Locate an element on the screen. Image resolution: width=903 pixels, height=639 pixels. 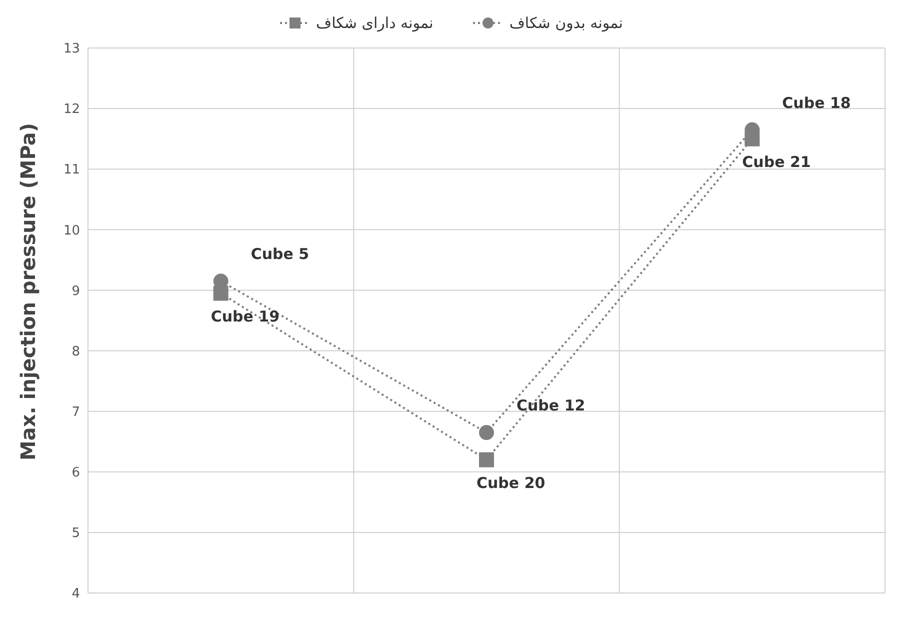
y-tick-label: 7 is located at coordinates (76, 412).